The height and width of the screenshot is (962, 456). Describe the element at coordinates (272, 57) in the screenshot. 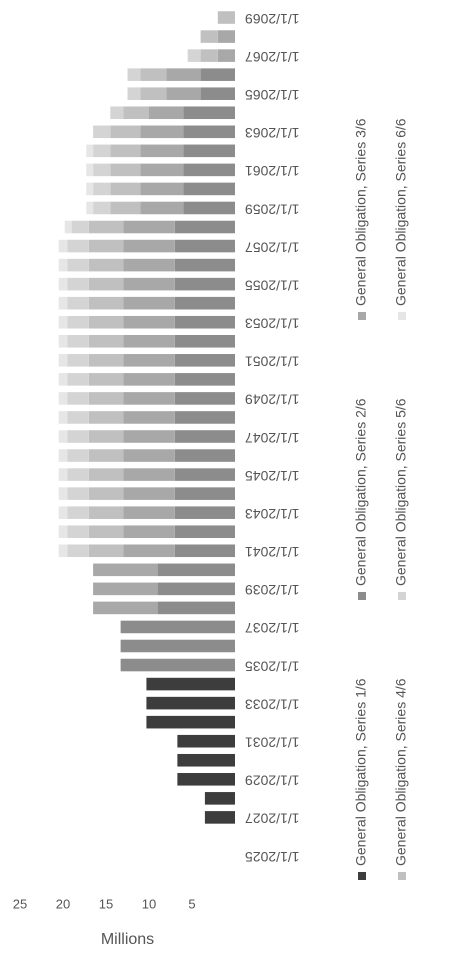

I see `x-tick-label: 1/1/2067` at that location.